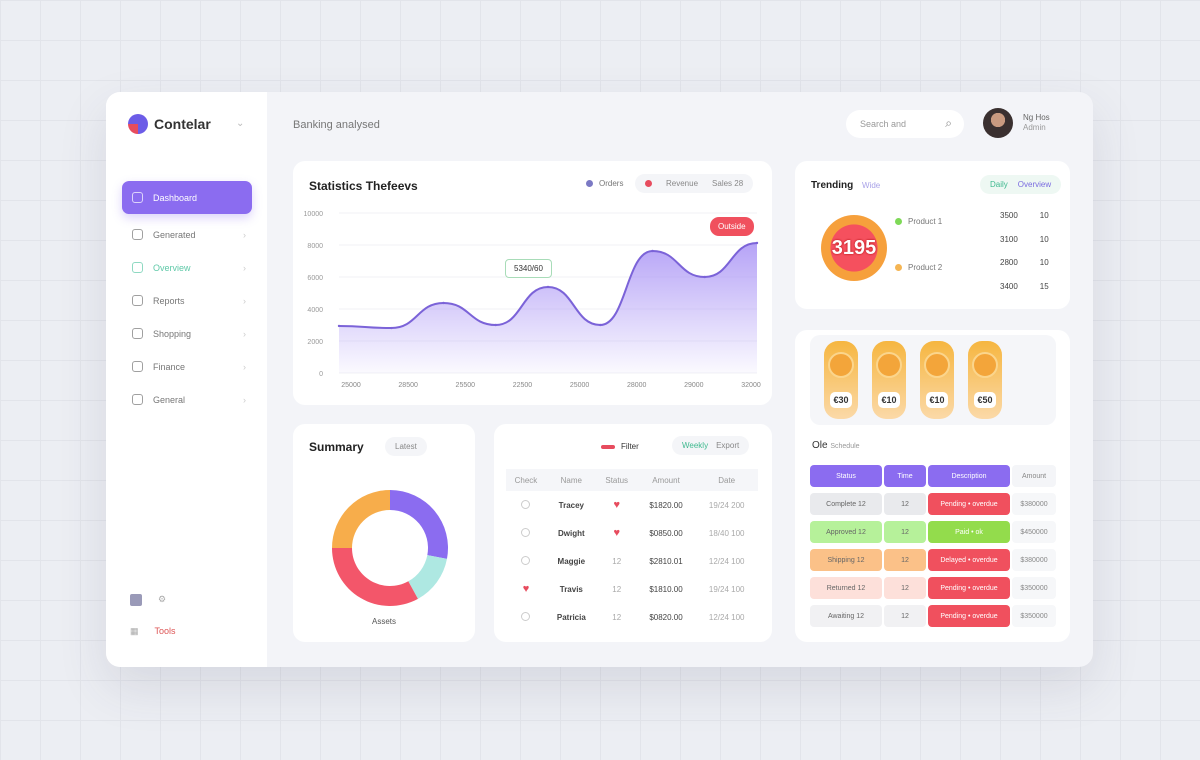  I want to click on period-select: Sales 28, so click(728, 183).